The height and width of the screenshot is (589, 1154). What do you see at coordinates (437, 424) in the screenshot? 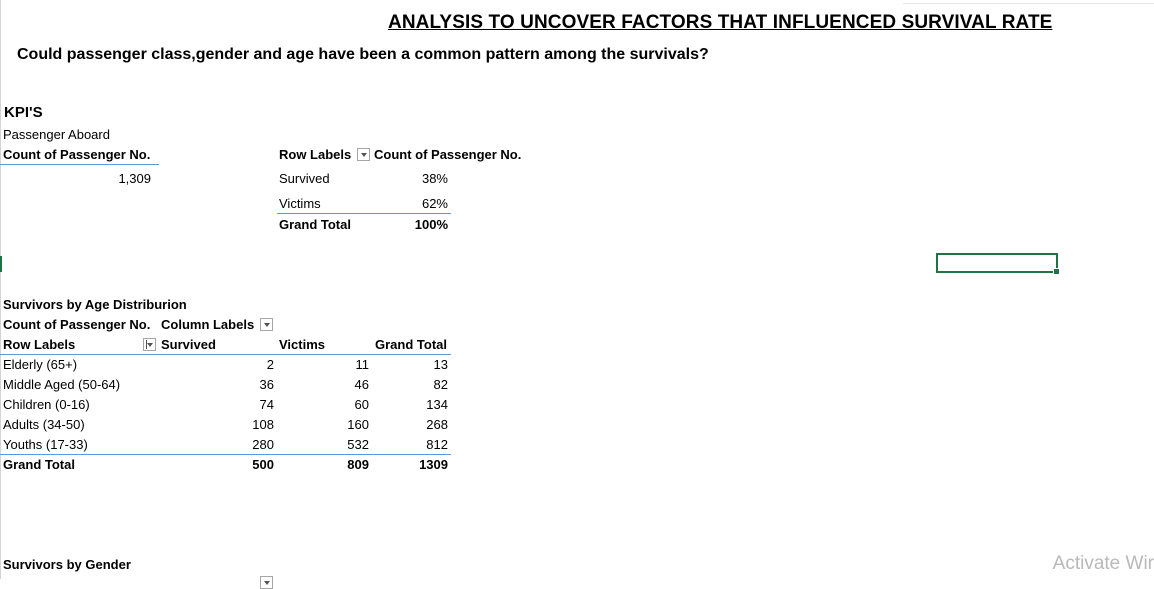
I see `age-total: 268` at bounding box center [437, 424].